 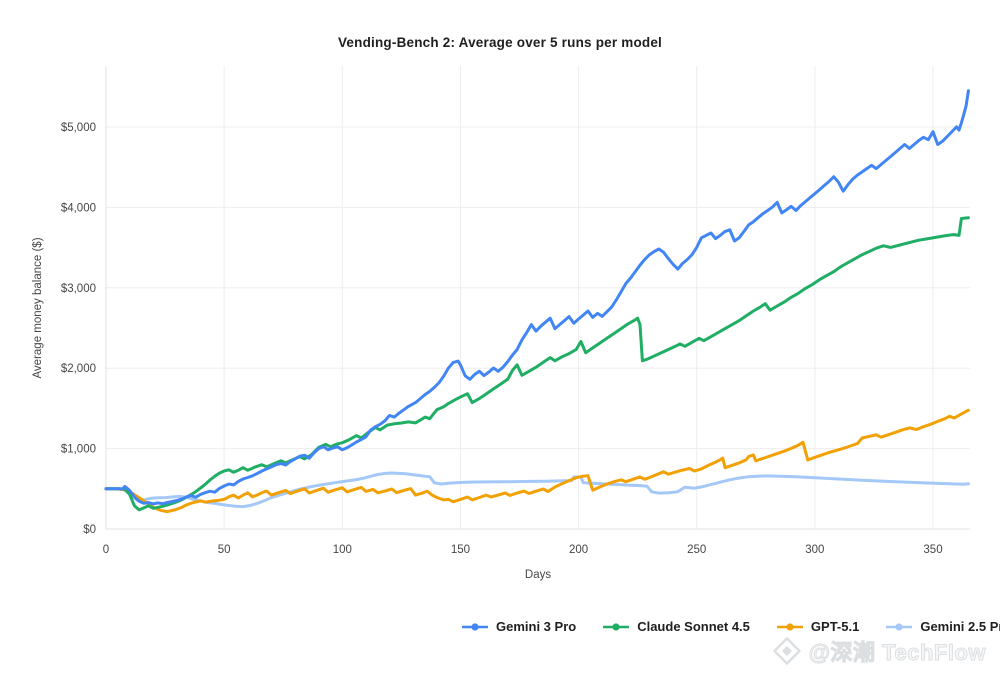 I want to click on legend-item-gemini-3-pro: Gemini 3 Pro, so click(x=519, y=626).